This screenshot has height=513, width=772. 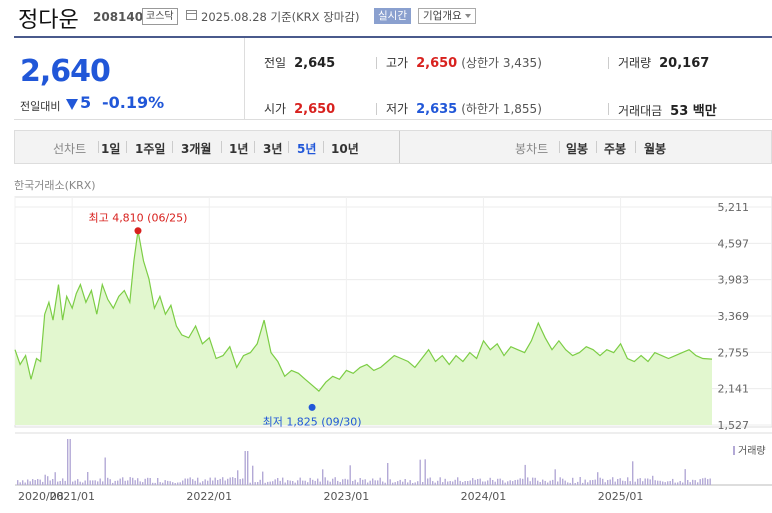 What do you see at coordinates (239, 149) in the screenshot?
I see `tab-1y: 1년` at bounding box center [239, 149].